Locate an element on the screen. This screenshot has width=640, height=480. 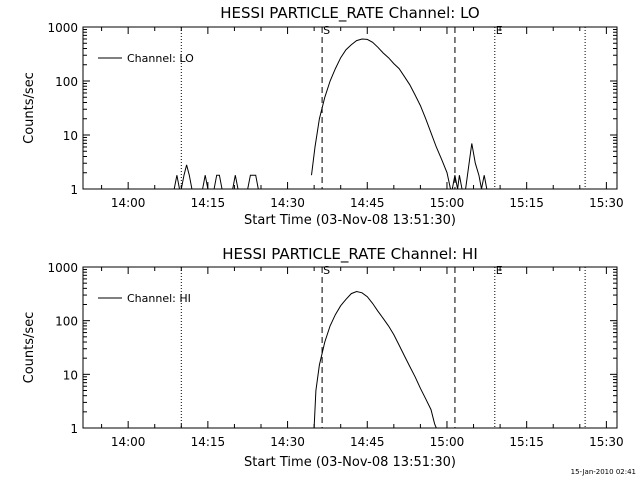
legend-label: Channel: LO is located at coordinates (160, 58).